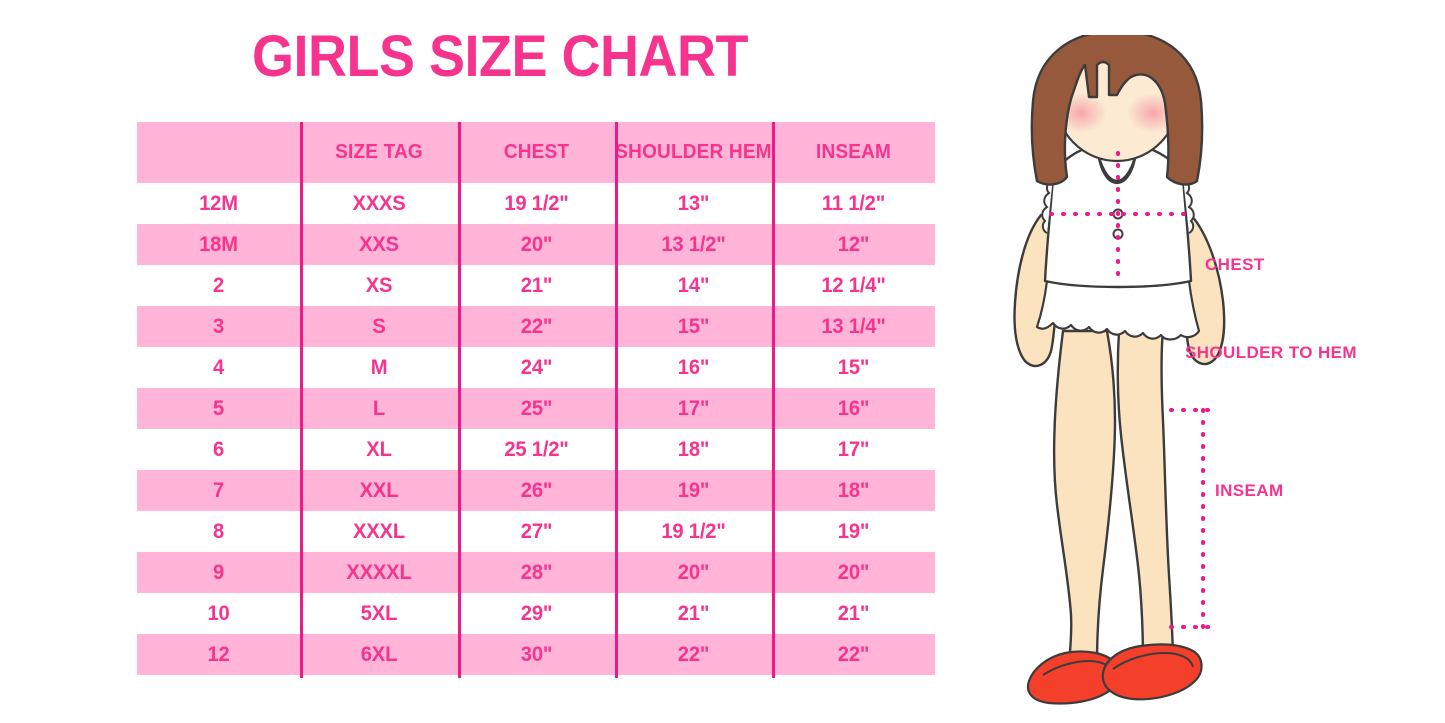 This screenshot has height=723, width=1445. Describe the element at coordinates (218, 326) in the screenshot. I see `table-cell-size: 3` at that location.